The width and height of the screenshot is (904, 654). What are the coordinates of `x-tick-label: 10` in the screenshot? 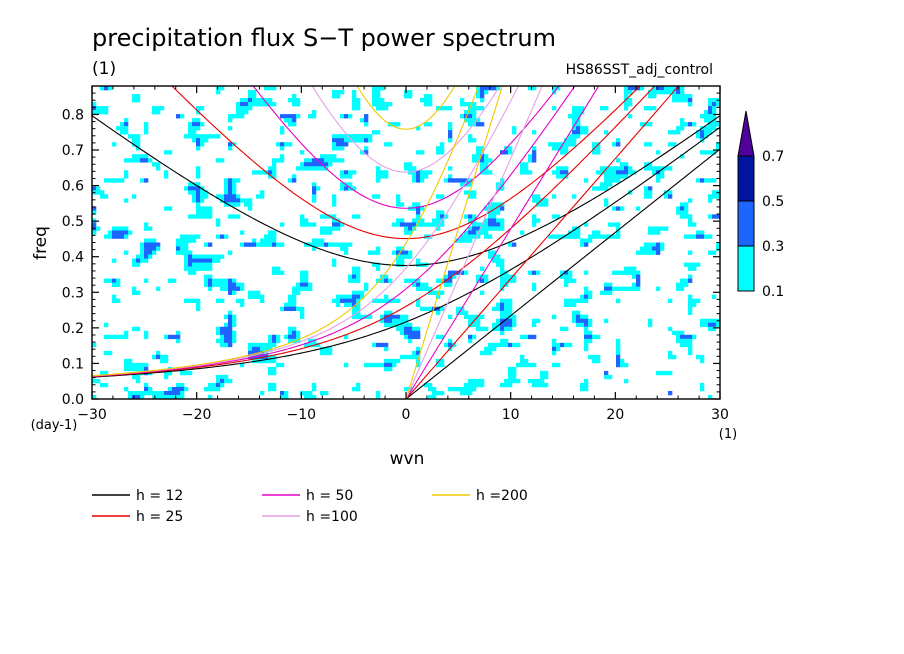 It's located at (511, 415).